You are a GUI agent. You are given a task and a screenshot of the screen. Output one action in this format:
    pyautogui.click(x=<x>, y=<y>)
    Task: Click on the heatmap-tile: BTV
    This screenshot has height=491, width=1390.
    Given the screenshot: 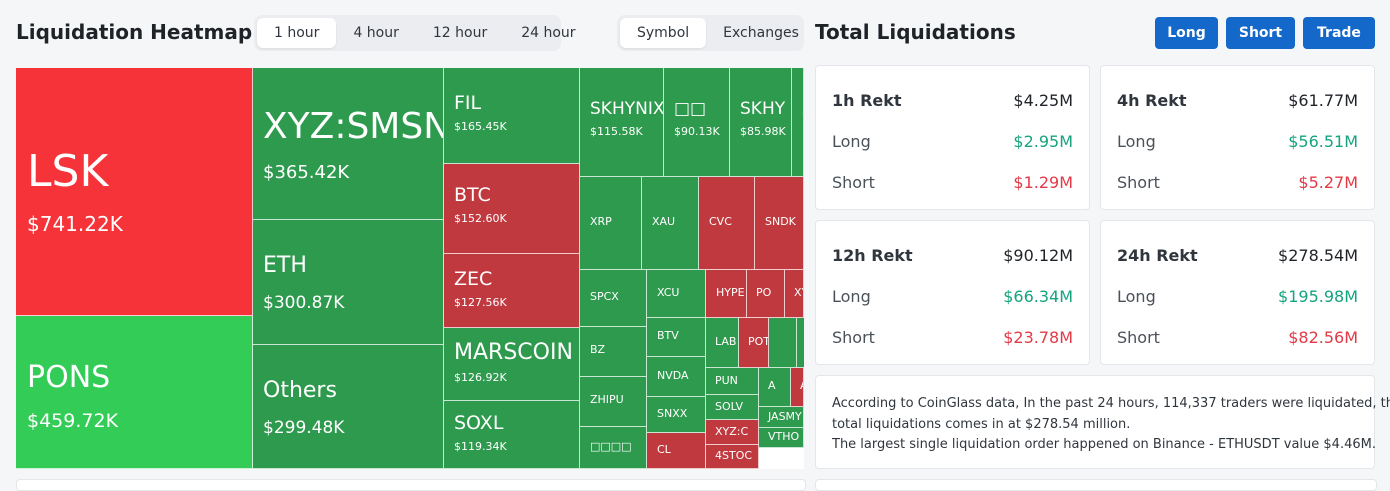 What is the action you would take?
    pyautogui.click(x=676, y=337)
    